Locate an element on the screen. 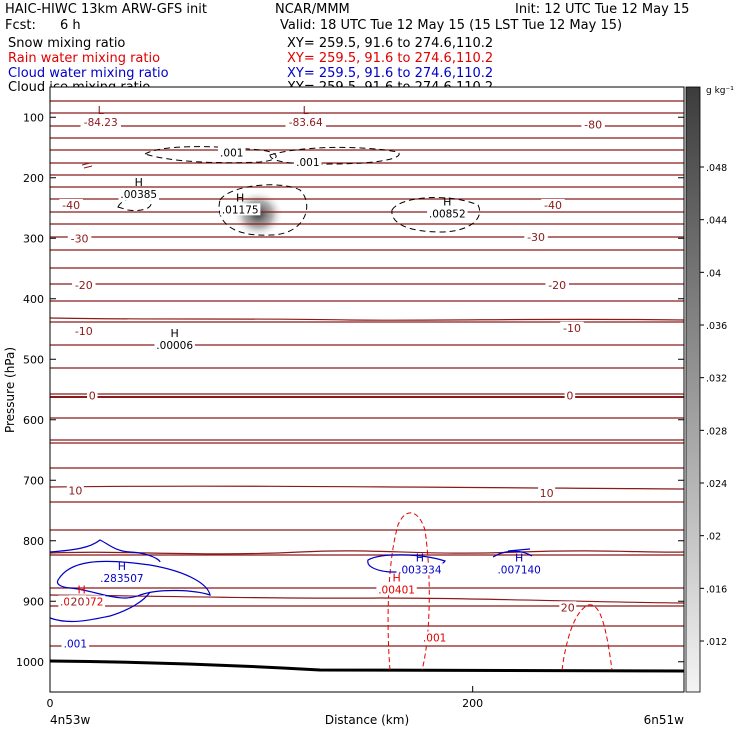 The image size is (740, 740). colorbar is located at coordinates (693, 389).